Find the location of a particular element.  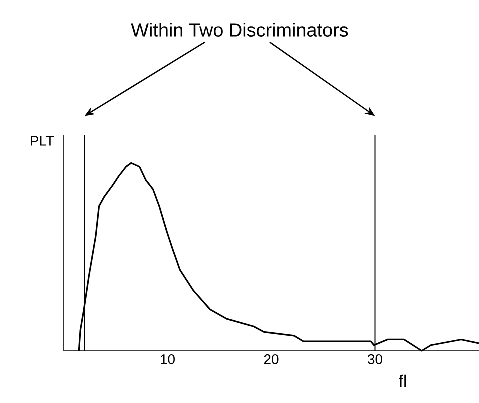

x-axis-title: fl is located at coordinates (402, 381).